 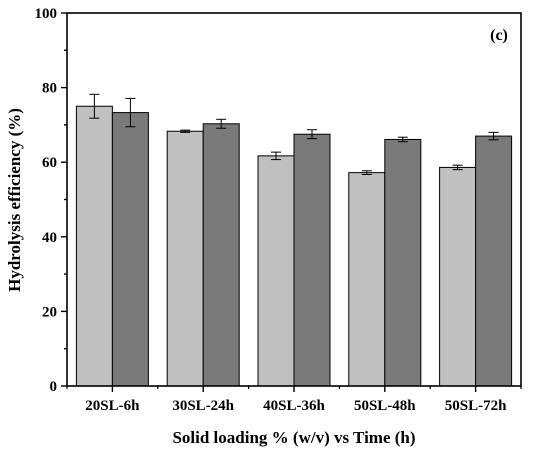 I want to click on error-bars-layer, so click(x=294, y=134).